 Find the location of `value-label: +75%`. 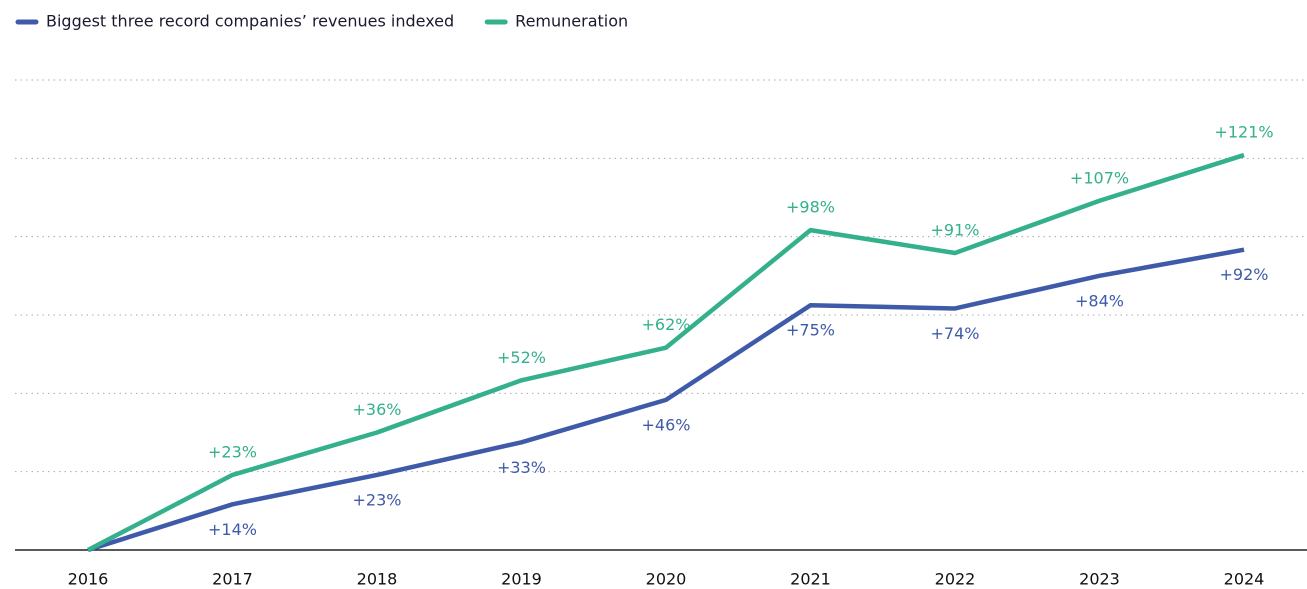

value-label: +75% is located at coordinates (810, 330).